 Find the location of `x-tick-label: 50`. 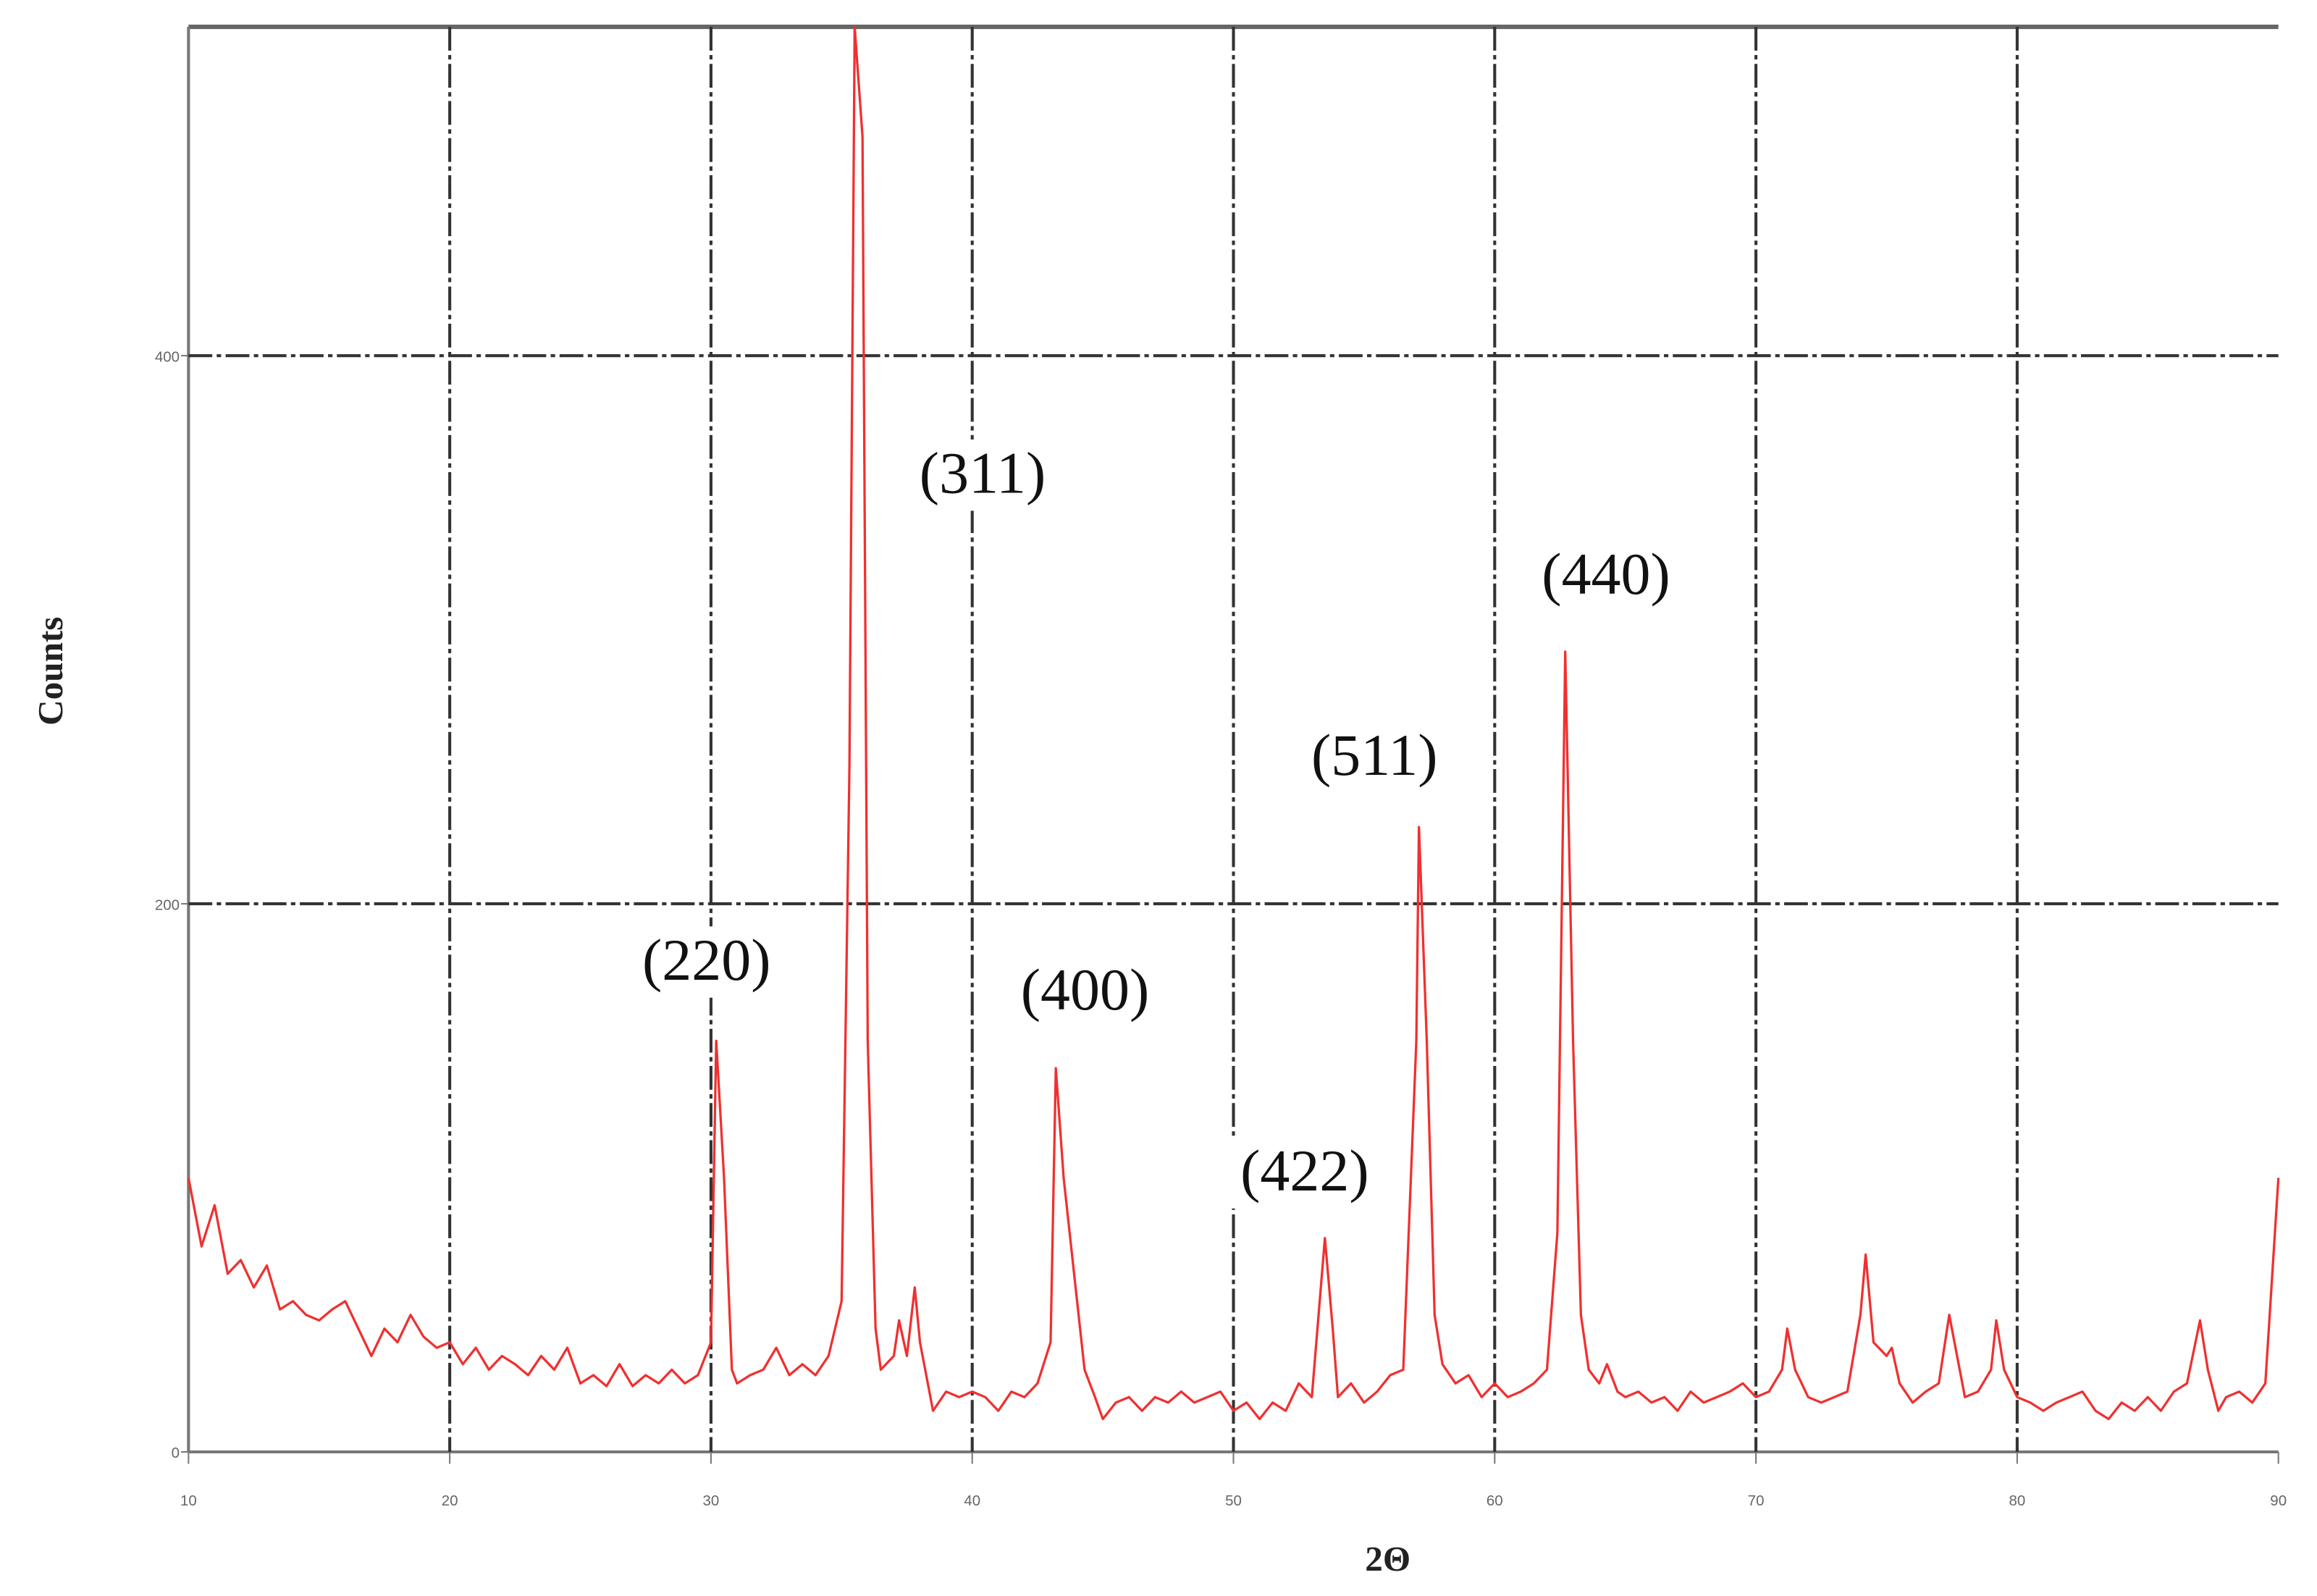

x-tick-label: 50 is located at coordinates (1234, 1500).